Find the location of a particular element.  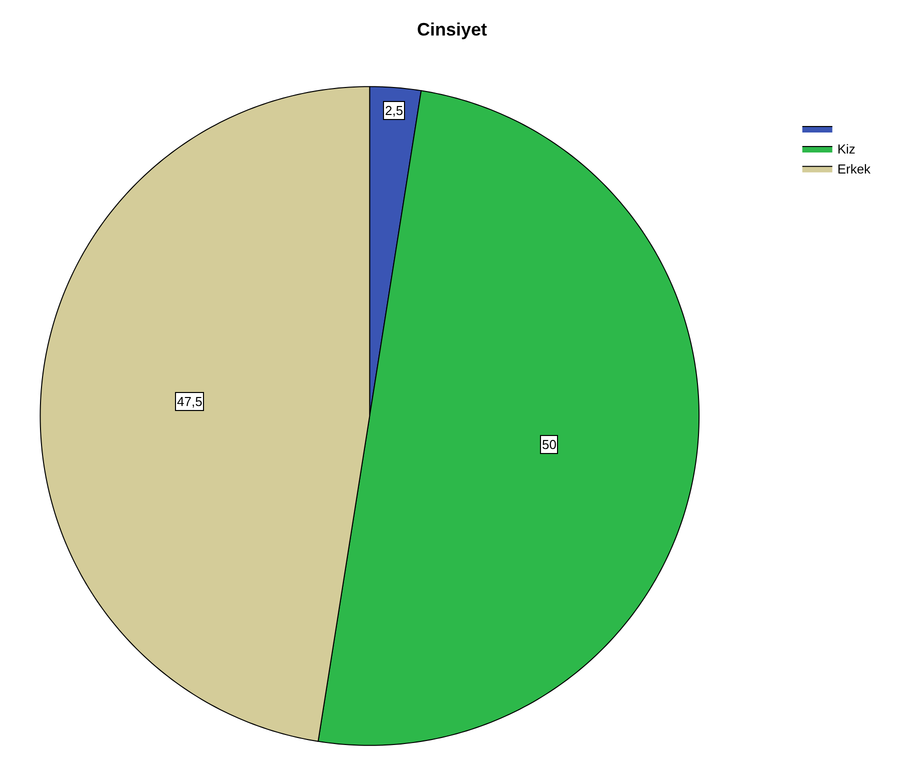

legend-label: Kiz is located at coordinates (846, 149).